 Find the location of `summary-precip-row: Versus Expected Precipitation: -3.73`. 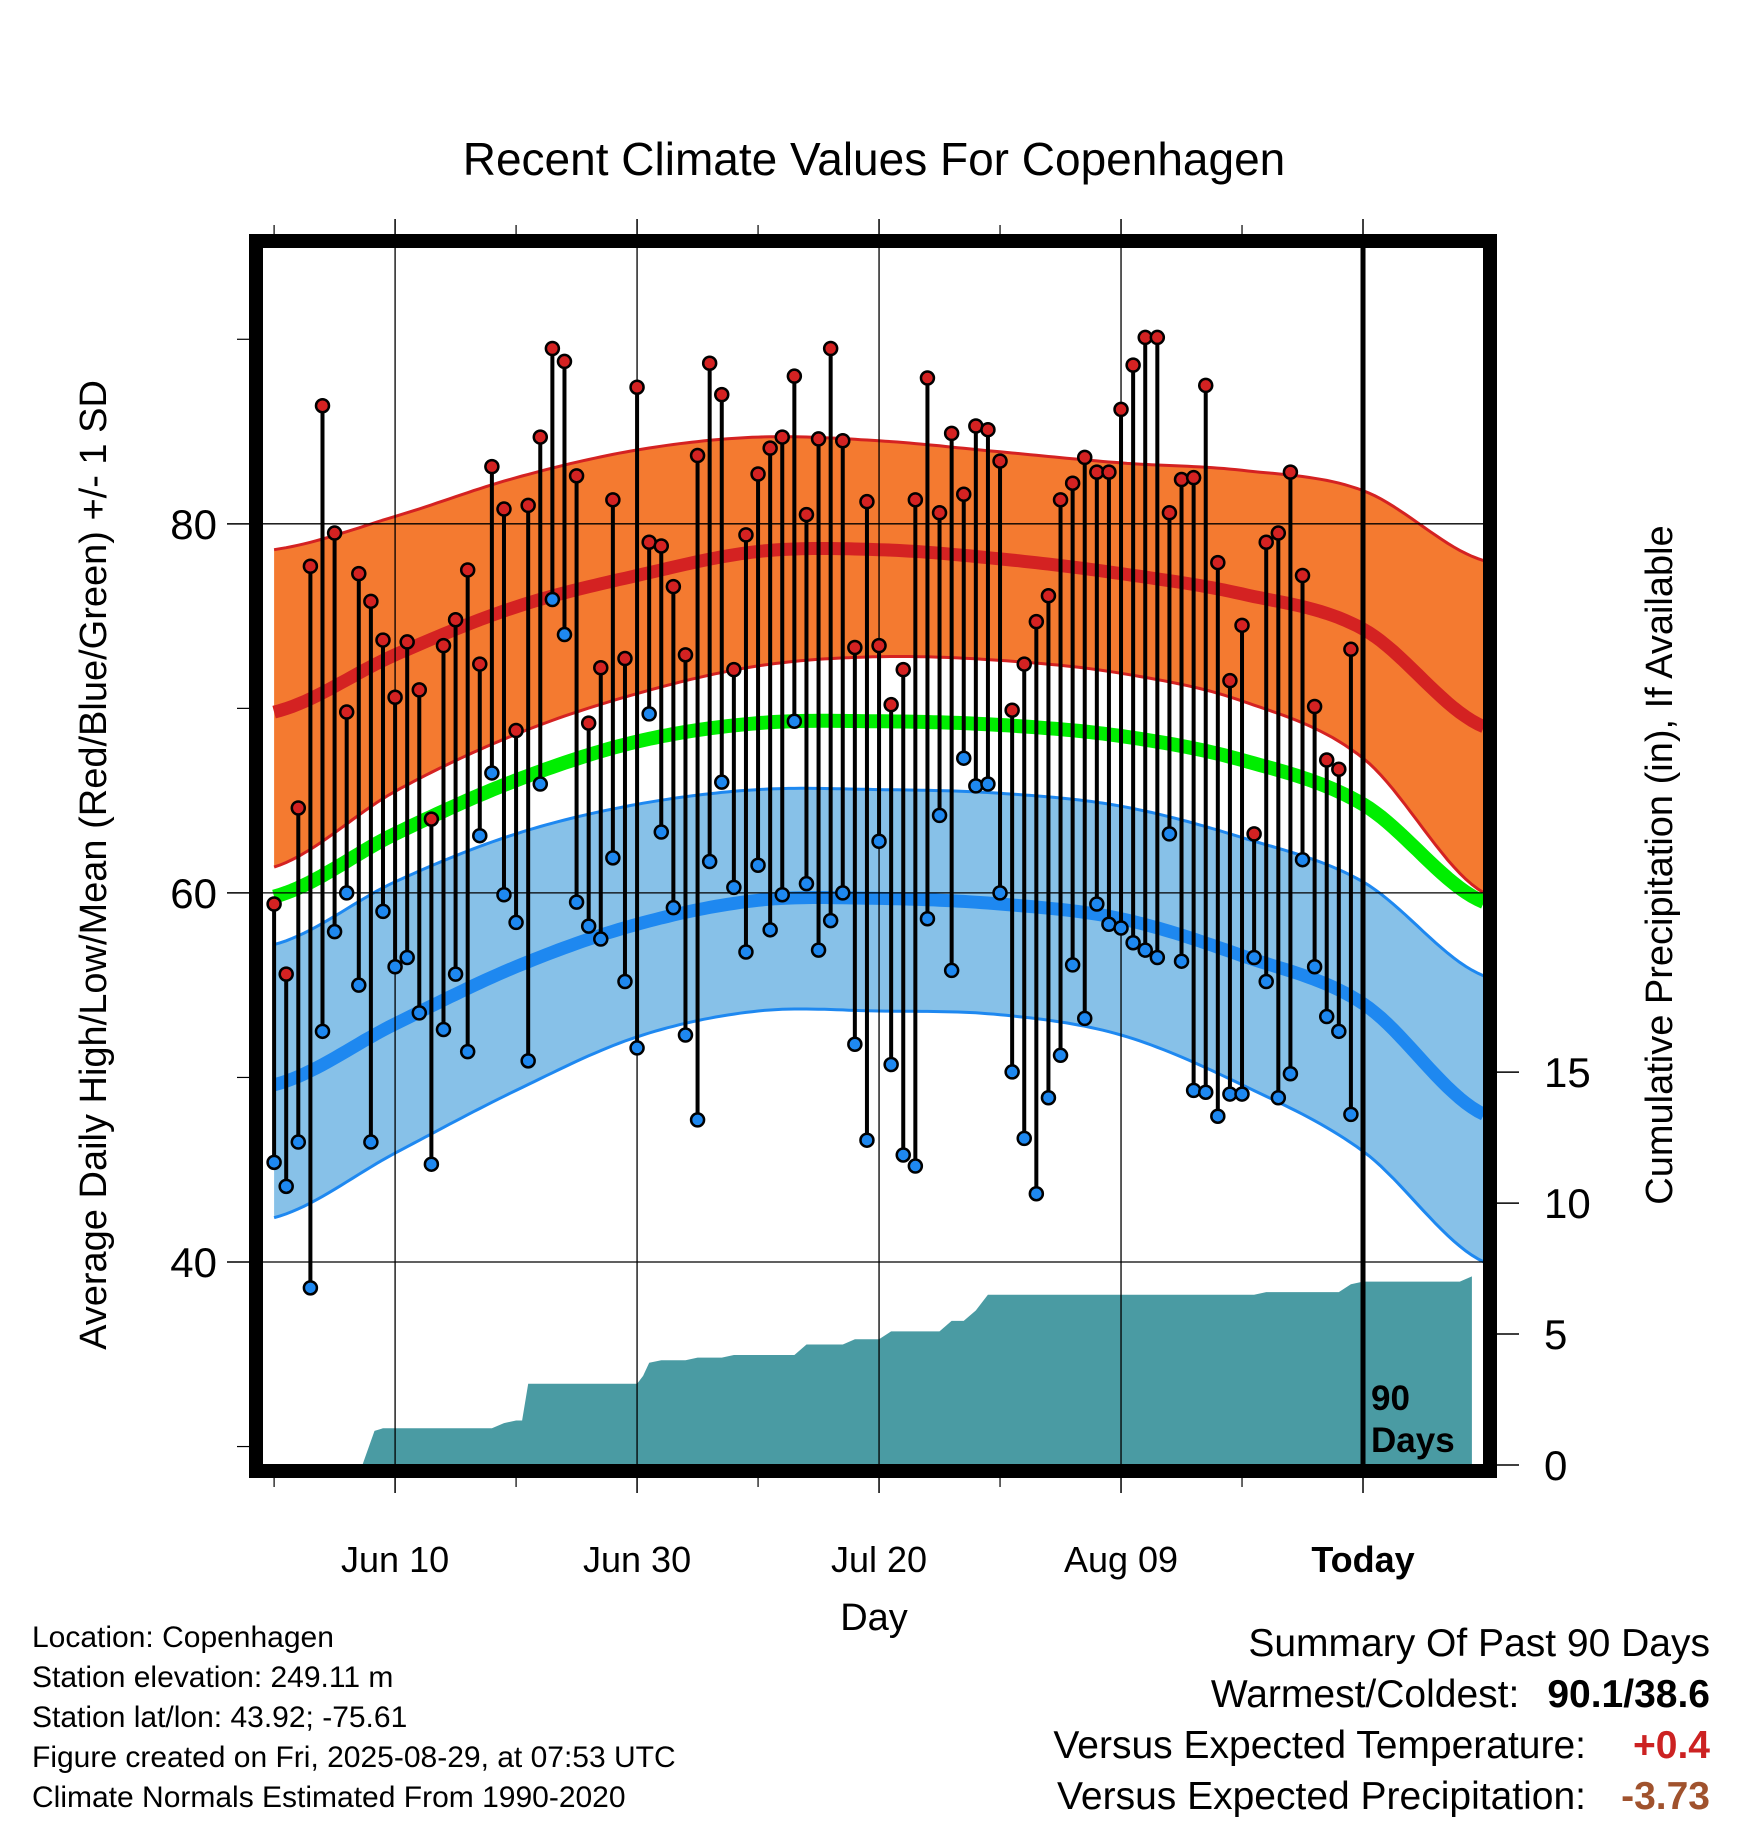

summary-precip-row: Versus Expected Precipitation: -3.73 is located at coordinates (1381, 1796).